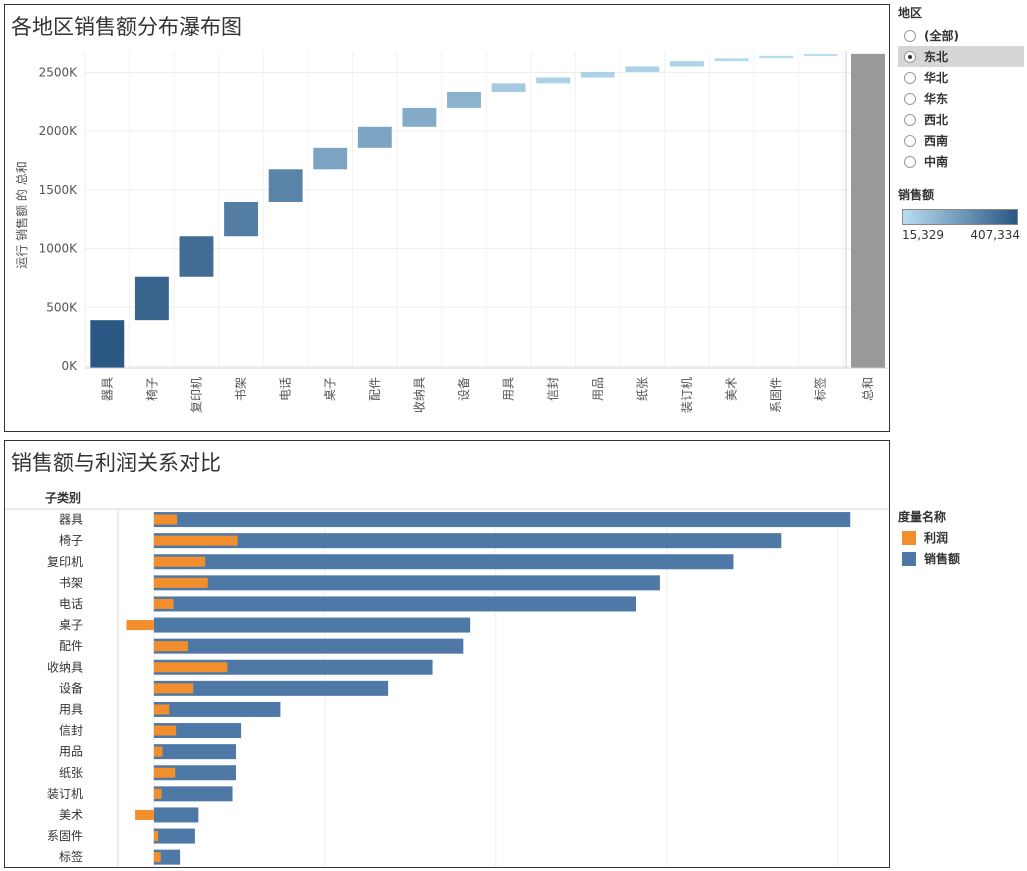  What do you see at coordinates (961, 558) in the screenshot?
I see `legend-item-sales: 销售额` at bounding box center [961, 558].